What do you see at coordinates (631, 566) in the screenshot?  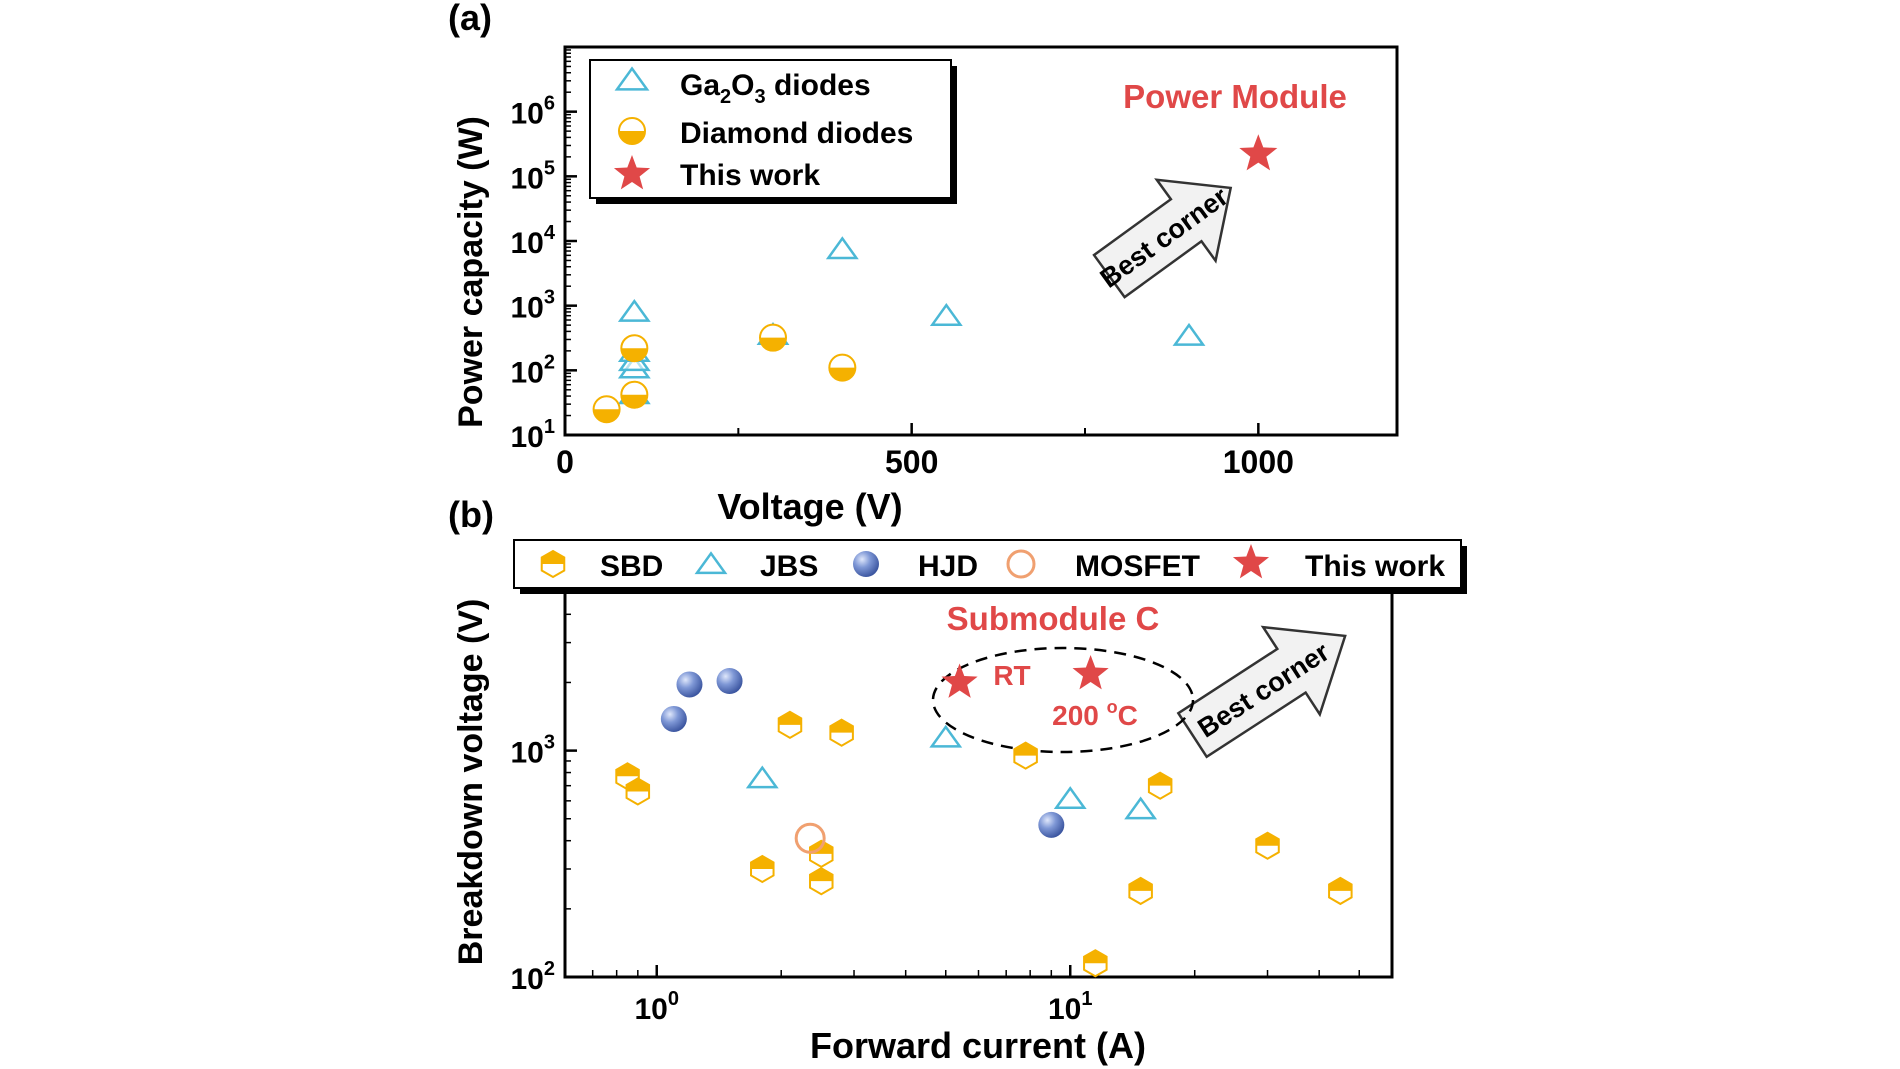 I see `legend-b-sbd-label: SBD` at bounding box center [631, 566].